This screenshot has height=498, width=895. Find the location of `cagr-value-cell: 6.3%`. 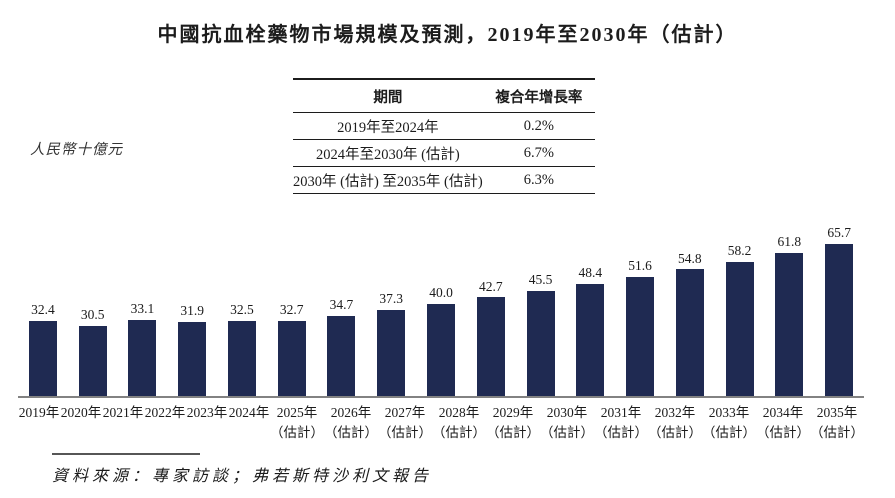

cagr-value-cell: 6.3% is located at coordinates (538, 180).